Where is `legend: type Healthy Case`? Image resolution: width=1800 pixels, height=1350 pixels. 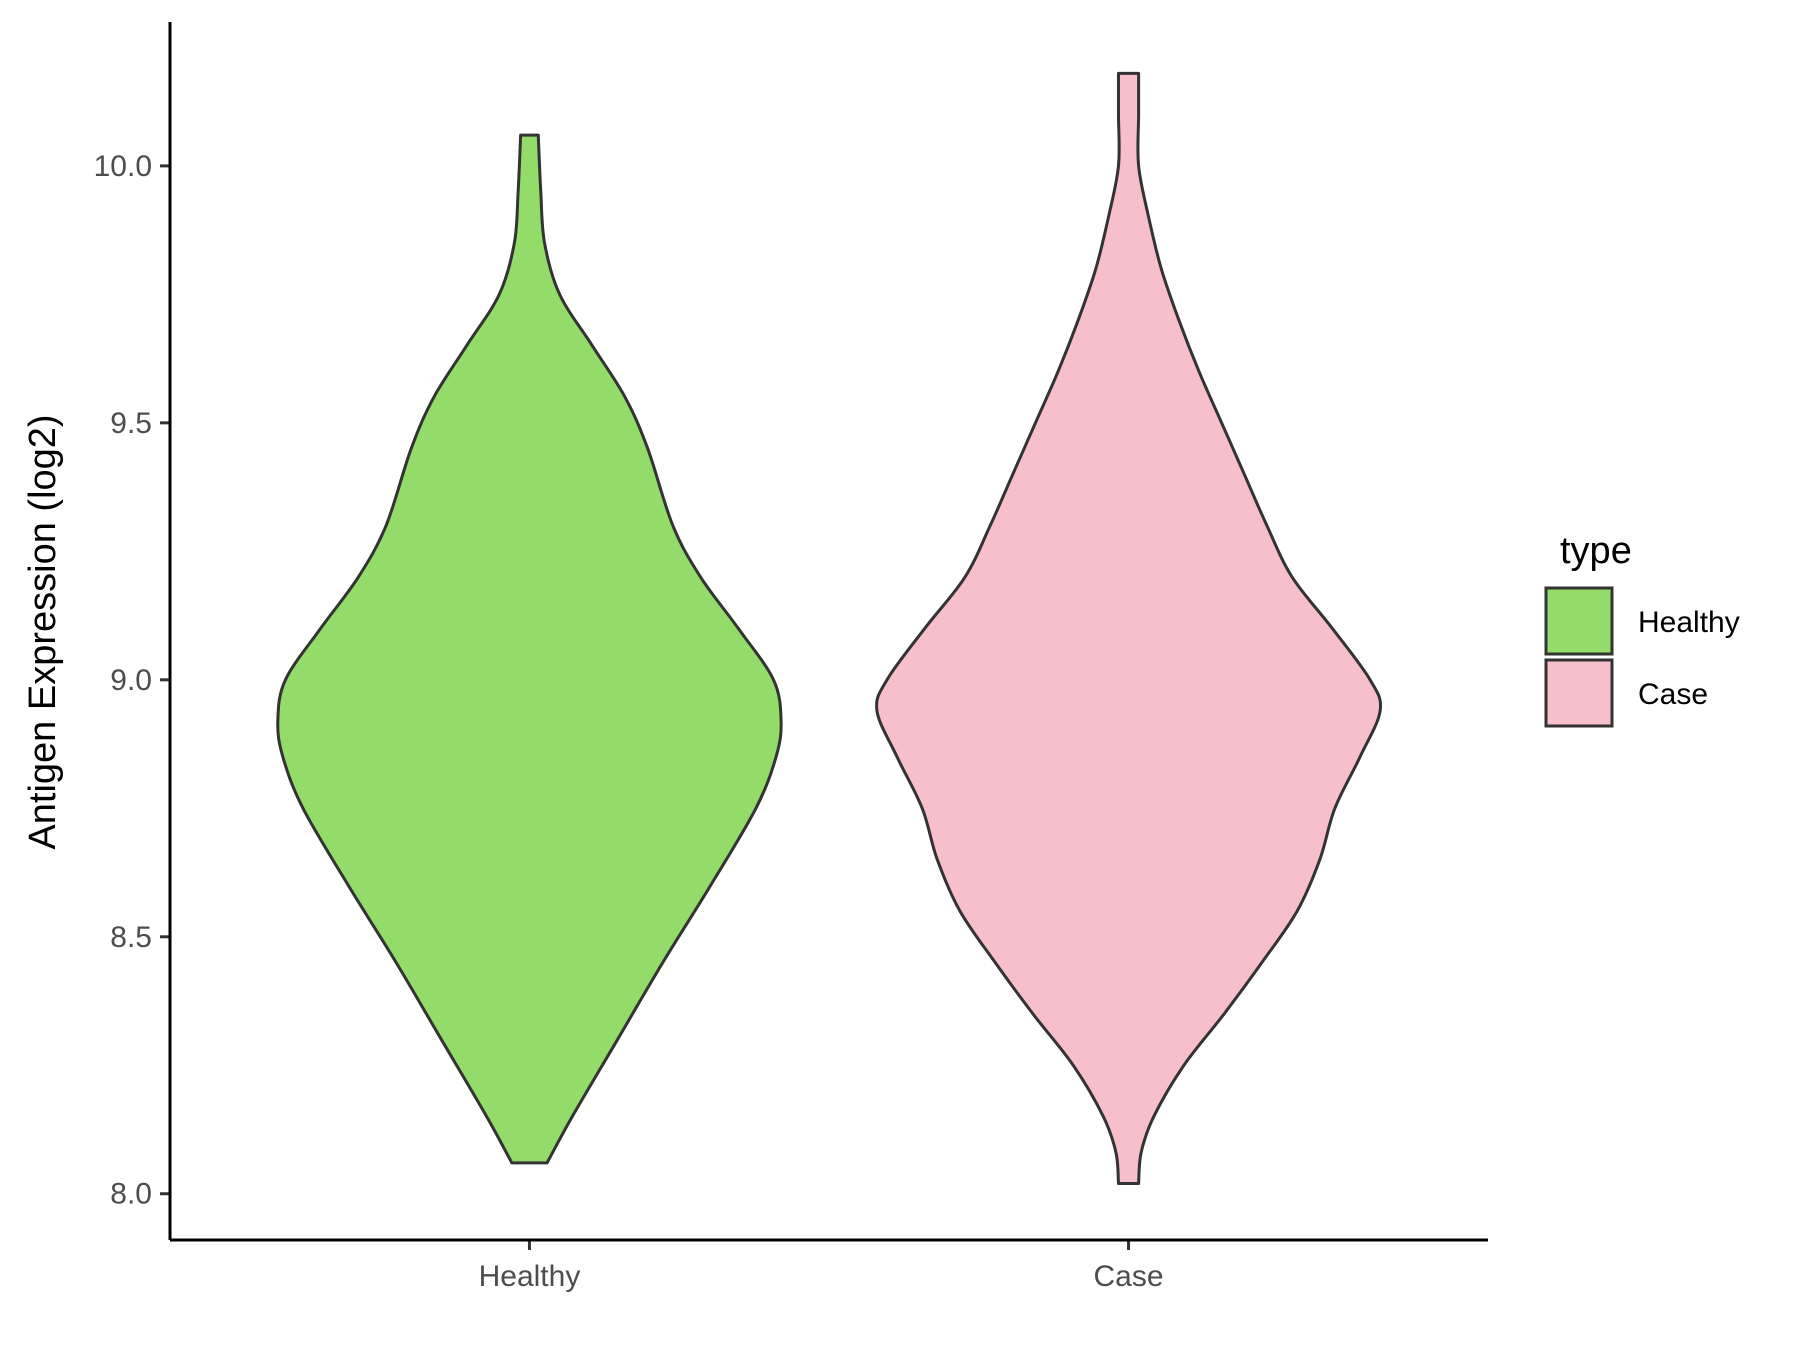
legend: type Healthy Case is located at coordinates (1642, 629).